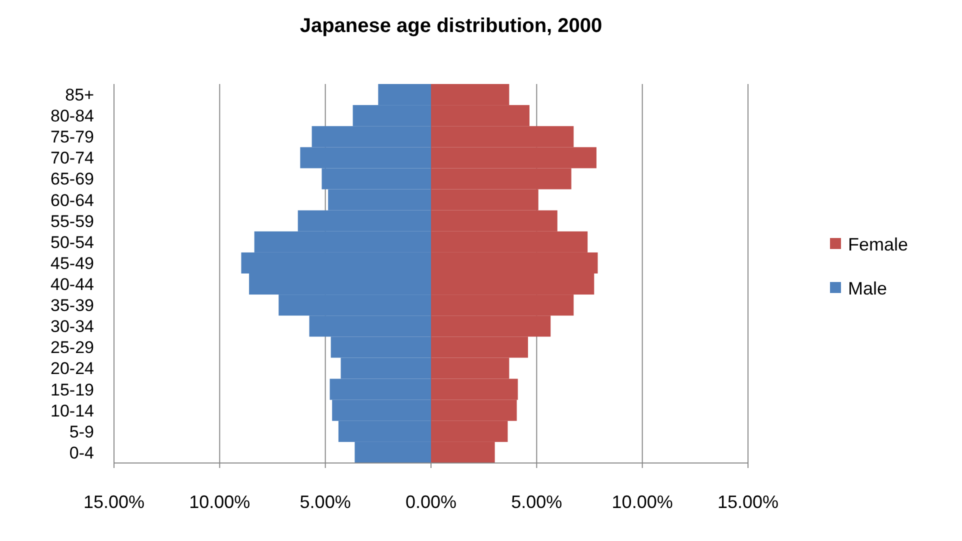 The height and width of the screenshot is (541, 962). I want to click on y-tick-label: 85+, so click(79, 94).